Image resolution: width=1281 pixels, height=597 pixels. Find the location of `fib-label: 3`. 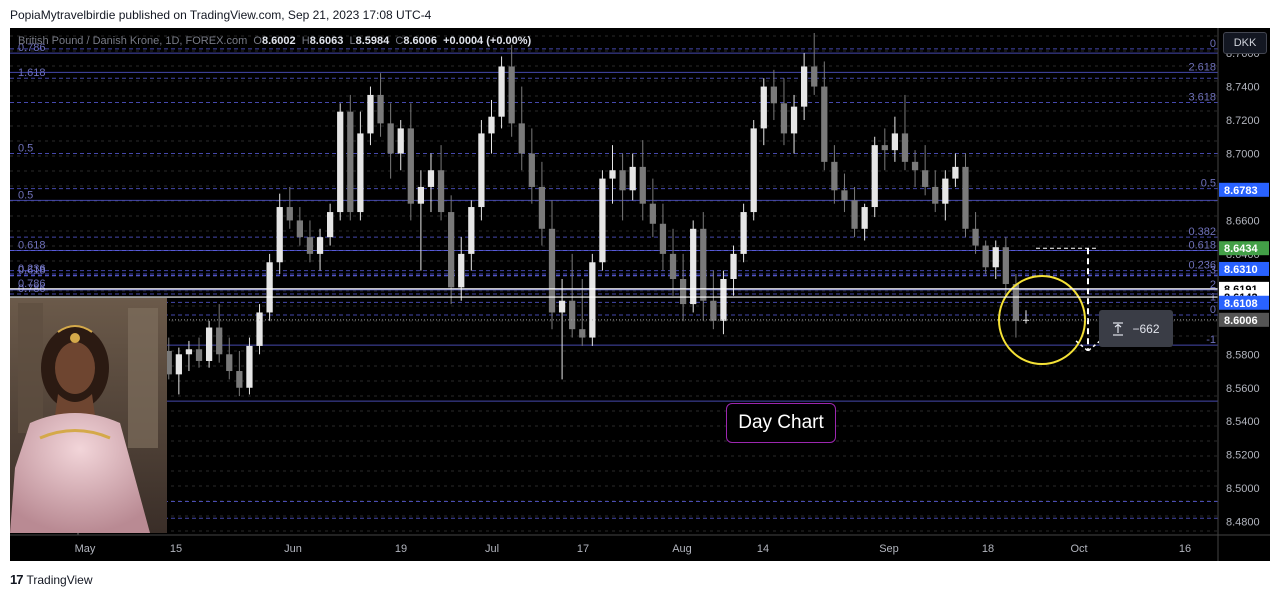

fib-label: 3 is located at coordinates (1213, 271).